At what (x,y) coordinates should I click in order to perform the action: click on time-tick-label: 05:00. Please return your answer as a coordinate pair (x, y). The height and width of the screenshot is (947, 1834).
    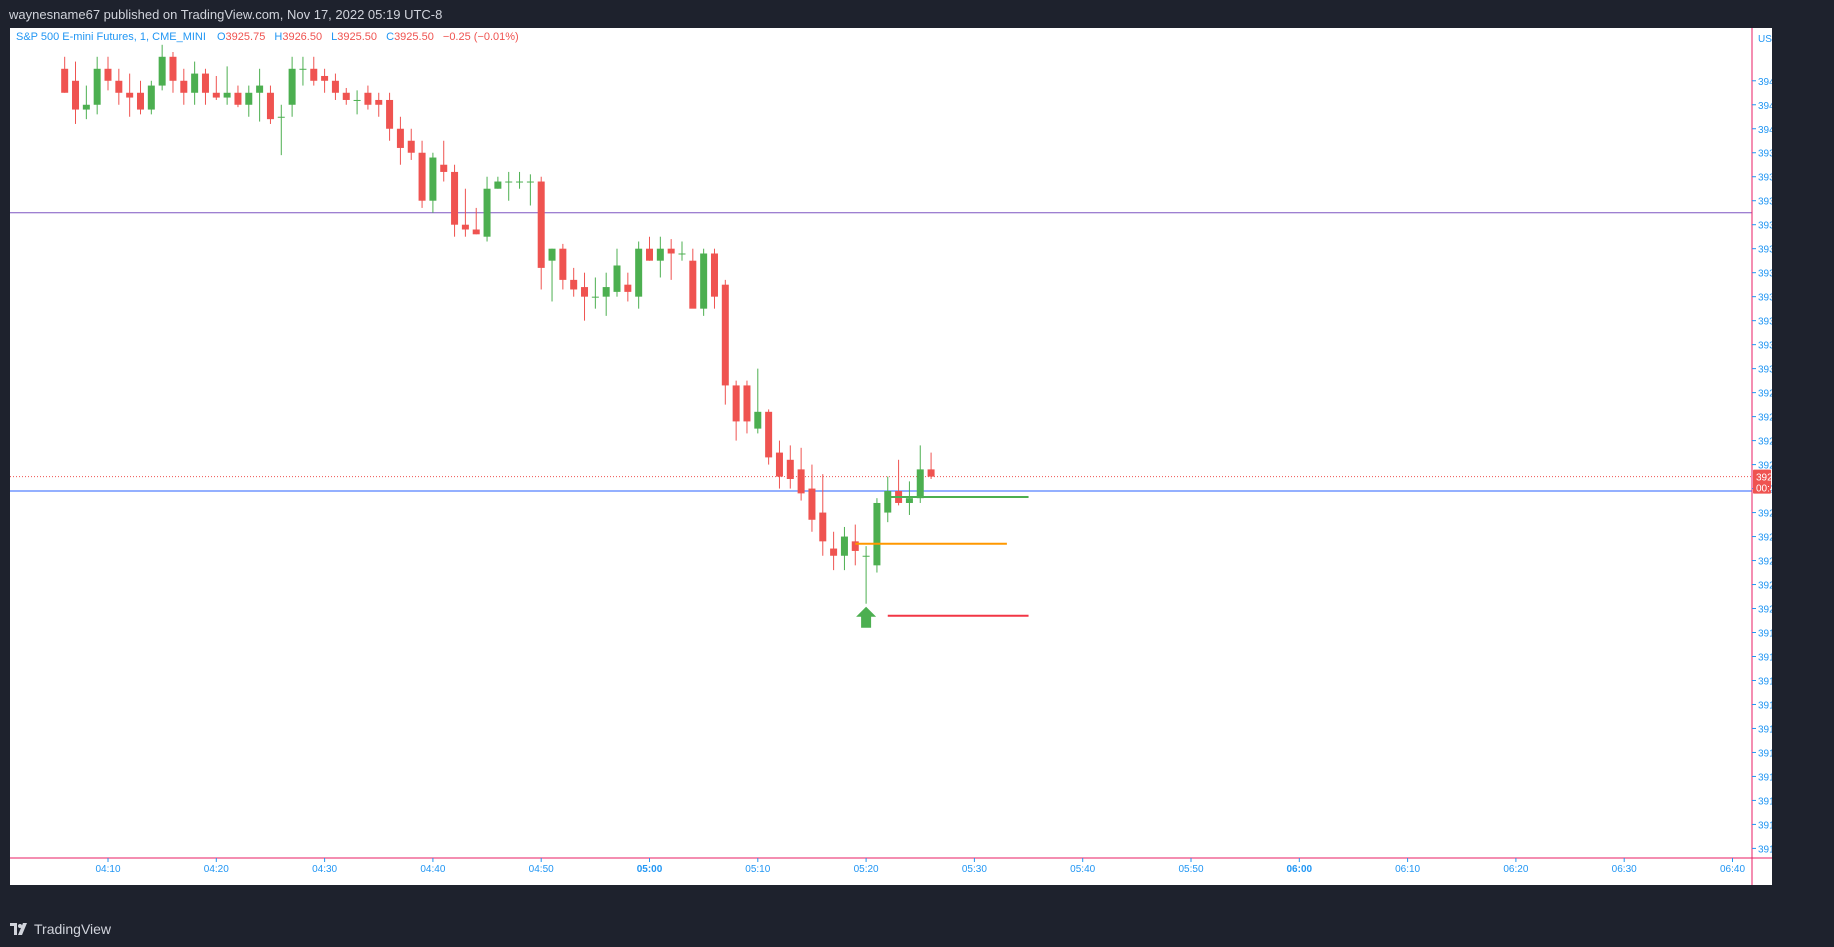
    Looking at the image, I should click on (650, 869).